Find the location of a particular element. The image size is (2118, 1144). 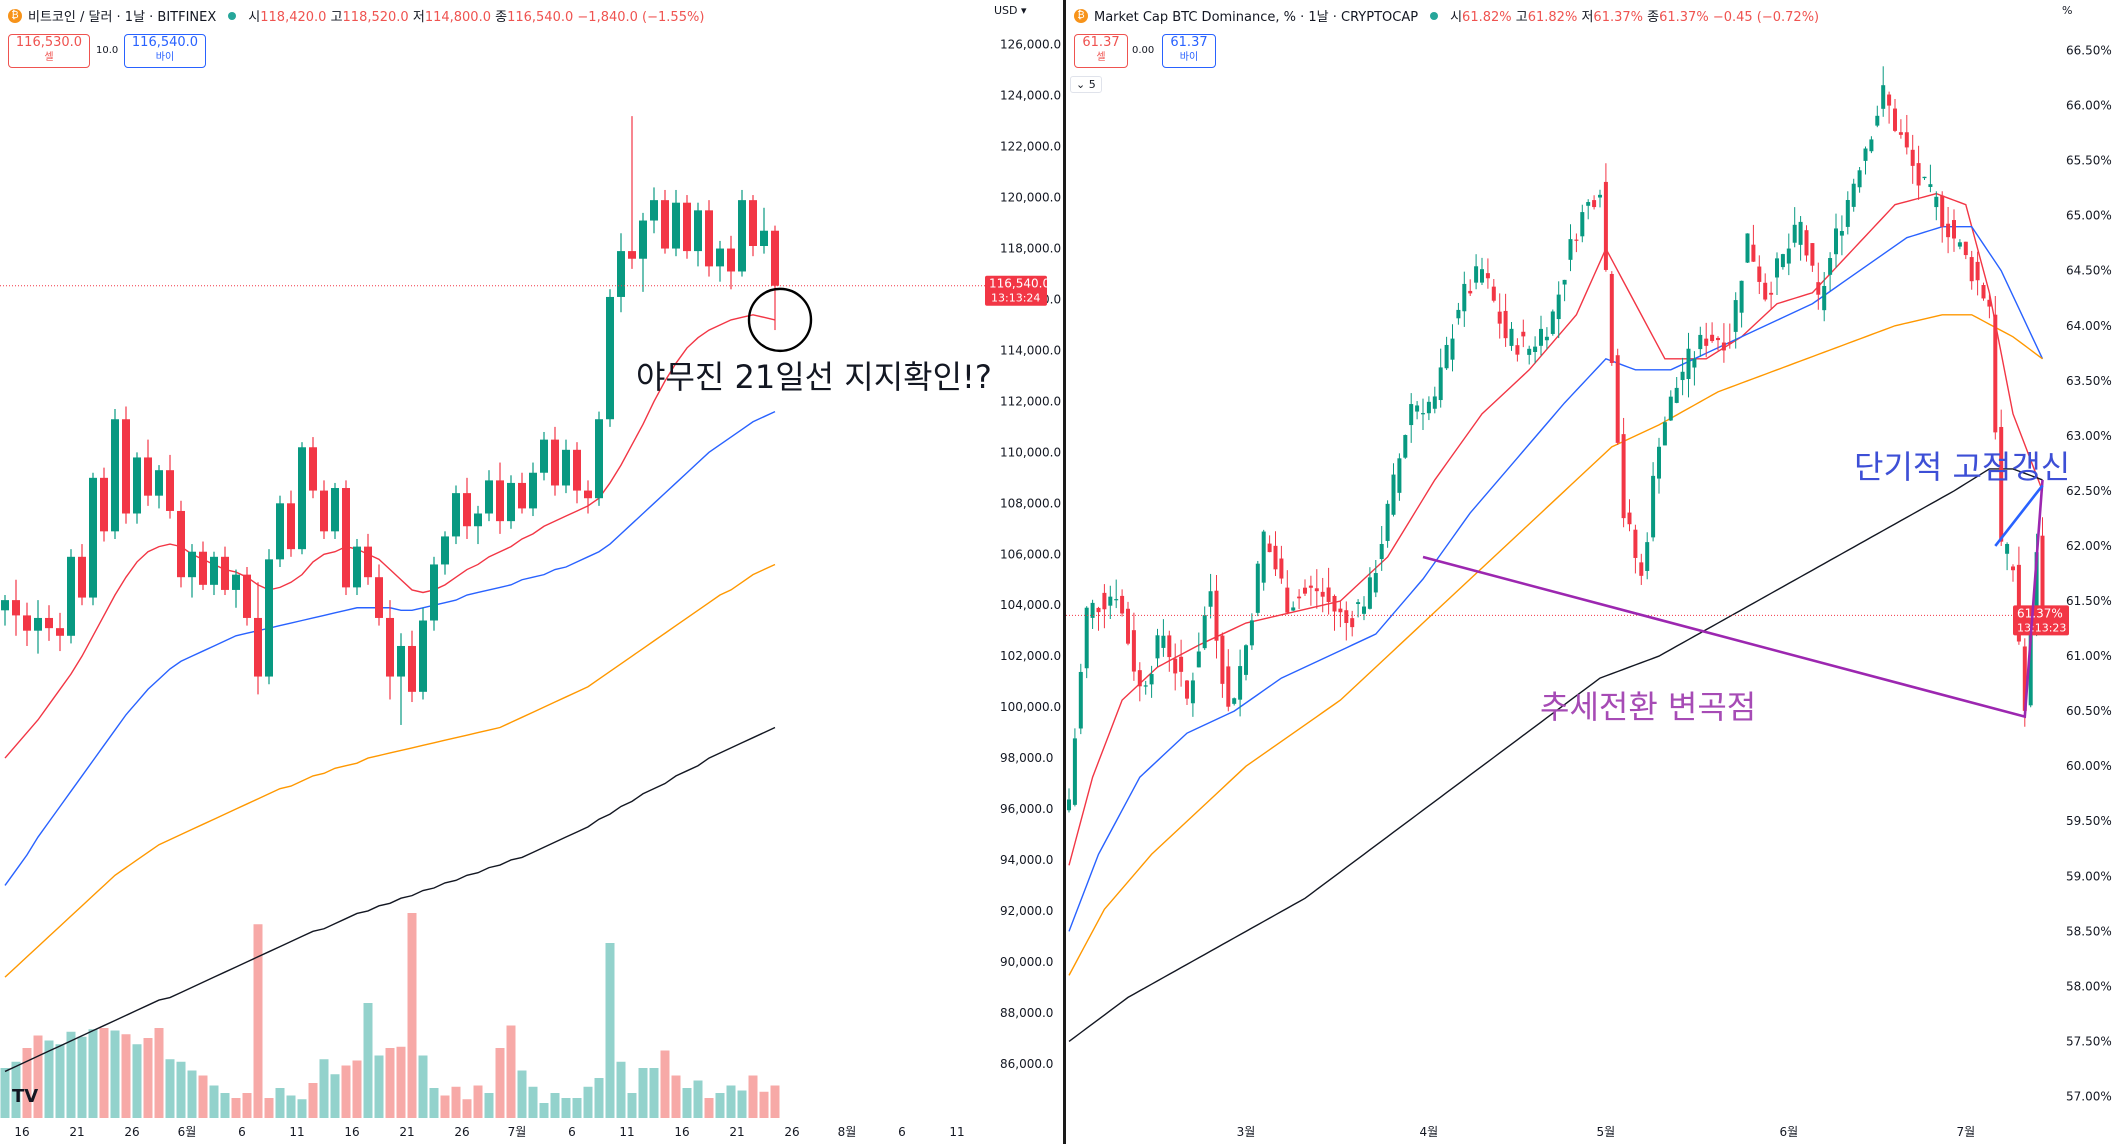

annotation-trend-reversal: 추세전환 변곡점 is located at coordinates (1648, 707).